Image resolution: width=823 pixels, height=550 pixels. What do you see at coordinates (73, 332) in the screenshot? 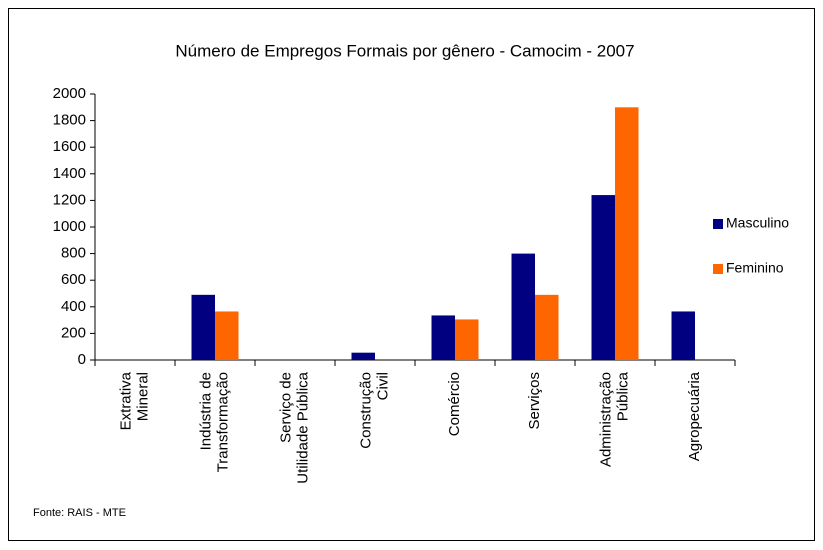
I see `y-tick-label: 200` at bounding box center [73, 332].